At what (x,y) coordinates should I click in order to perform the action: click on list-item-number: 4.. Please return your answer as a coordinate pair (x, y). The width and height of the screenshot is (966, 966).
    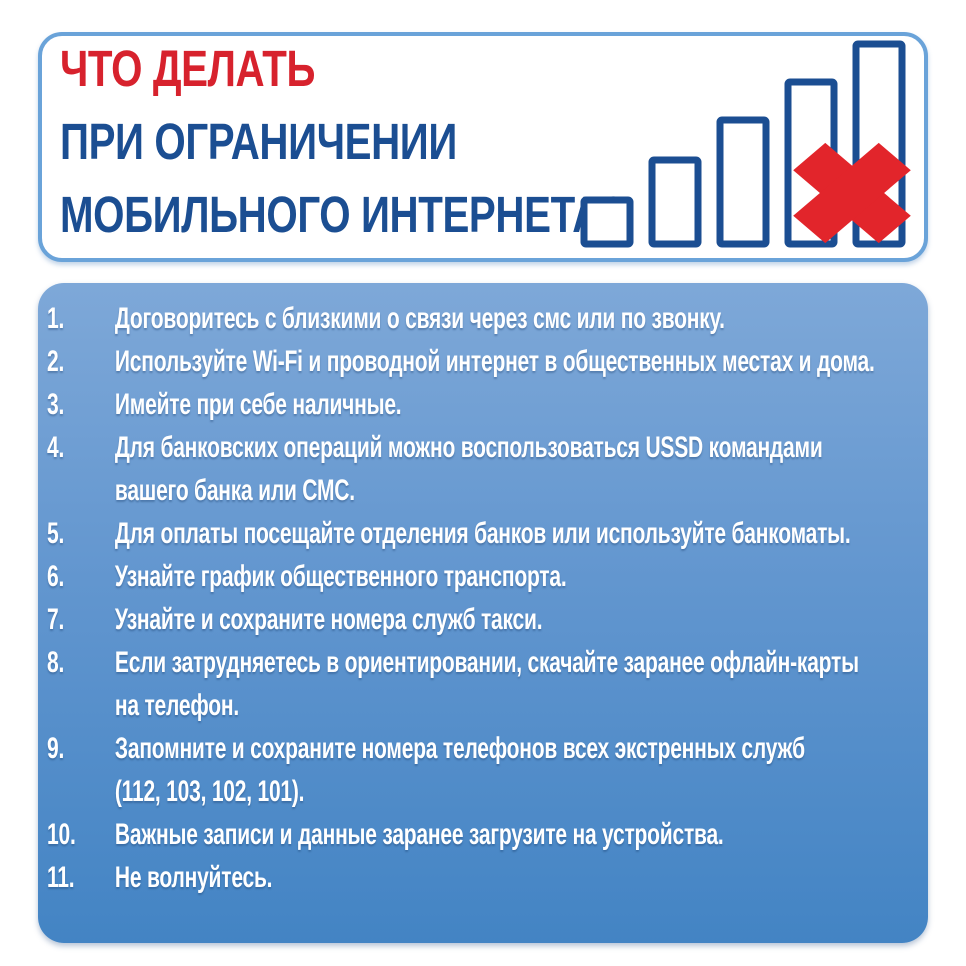
    Looking at the image, I should click on (56, 447).